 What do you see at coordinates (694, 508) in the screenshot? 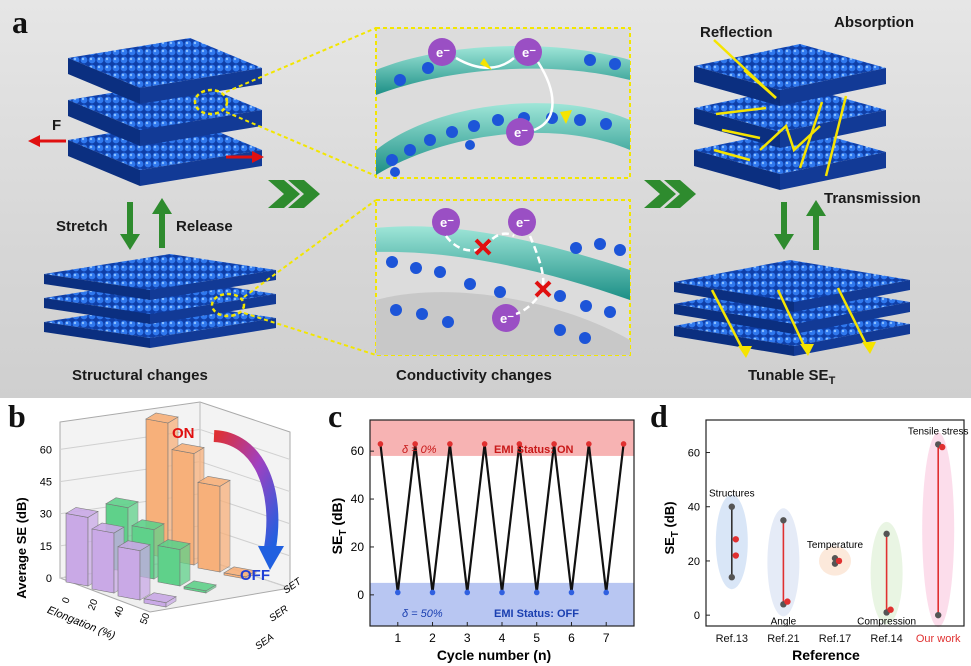
I see `y-tick-label: 40` at bounding box center [694, 508].